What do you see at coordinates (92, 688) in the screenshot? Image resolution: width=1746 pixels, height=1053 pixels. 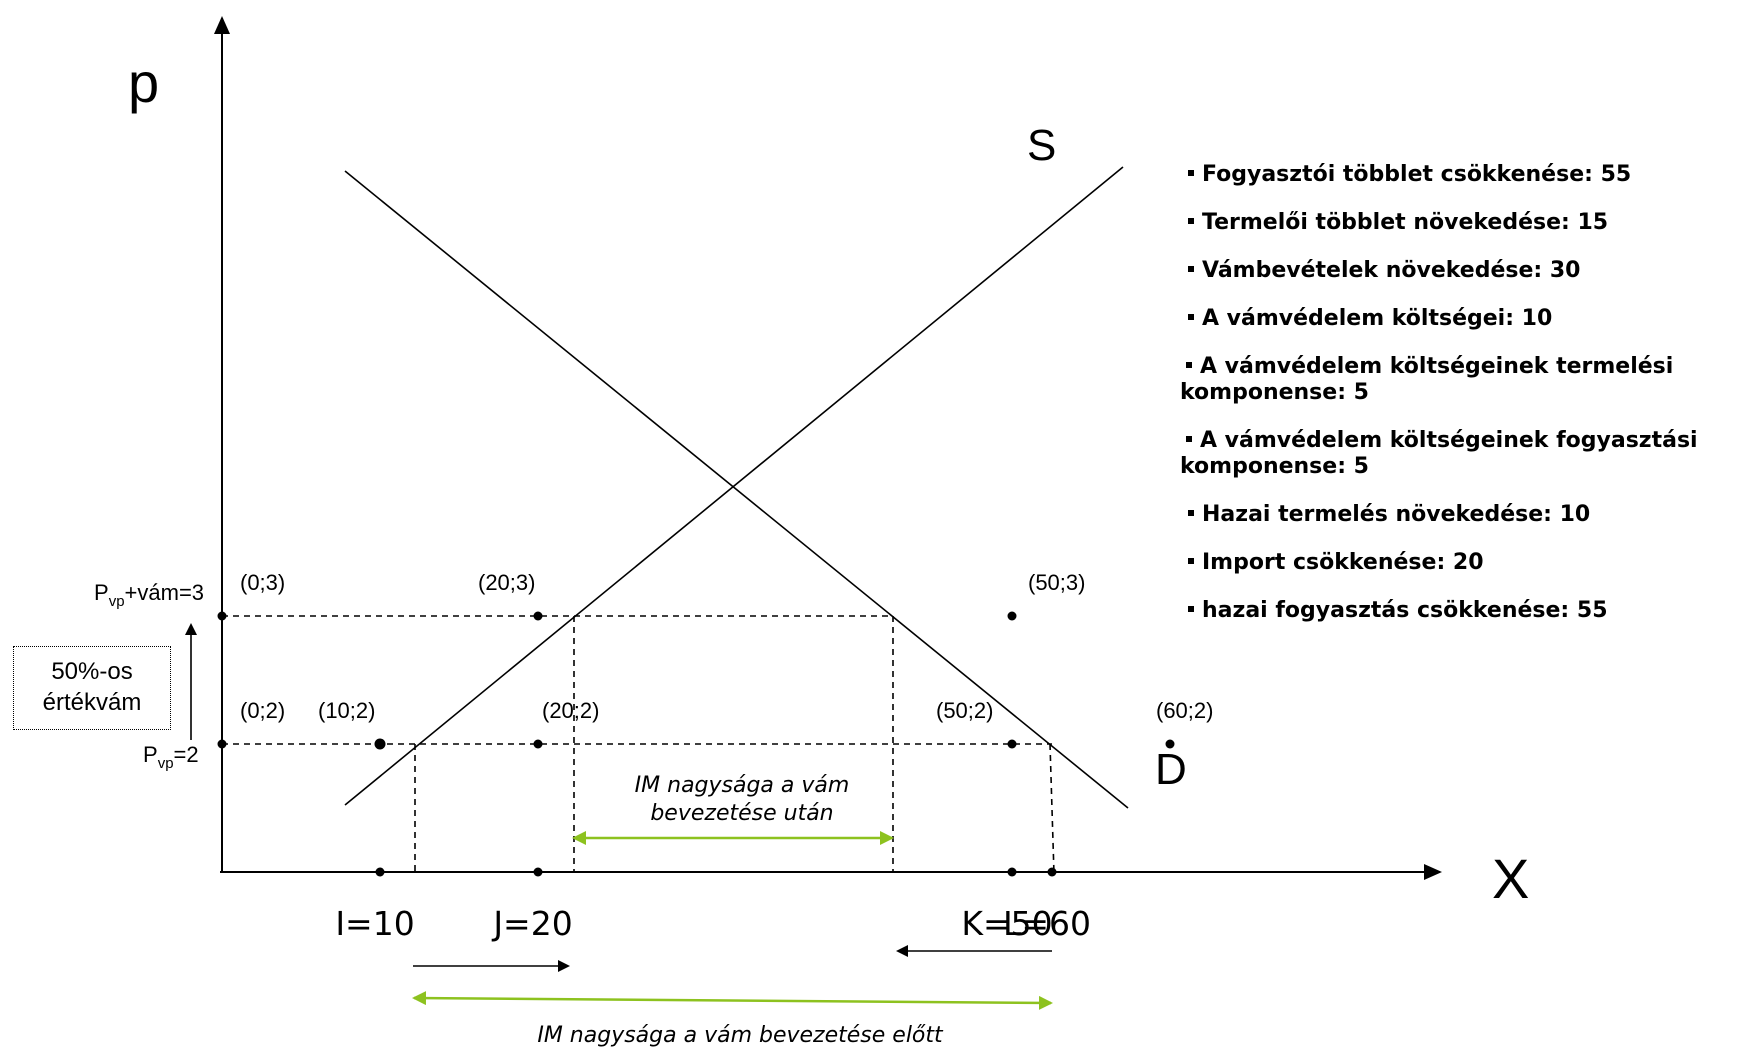 I see `tariff-box: 50%-os értékvám` at bounding box center [92, 688].